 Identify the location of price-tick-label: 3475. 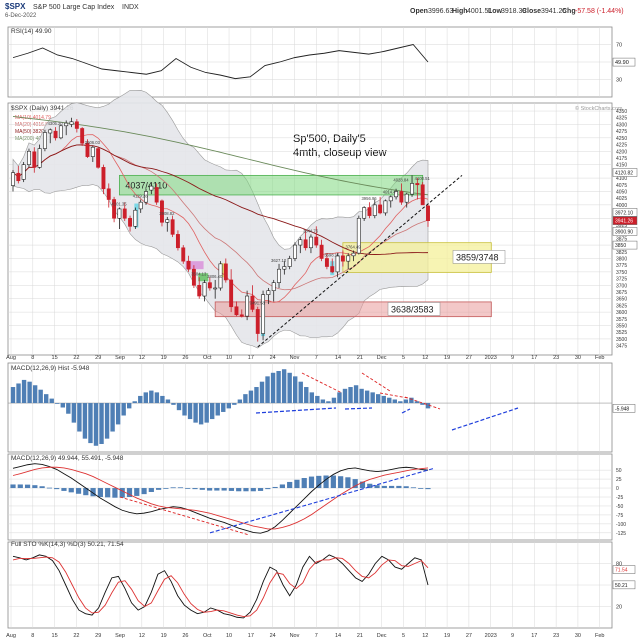
(621, 347).